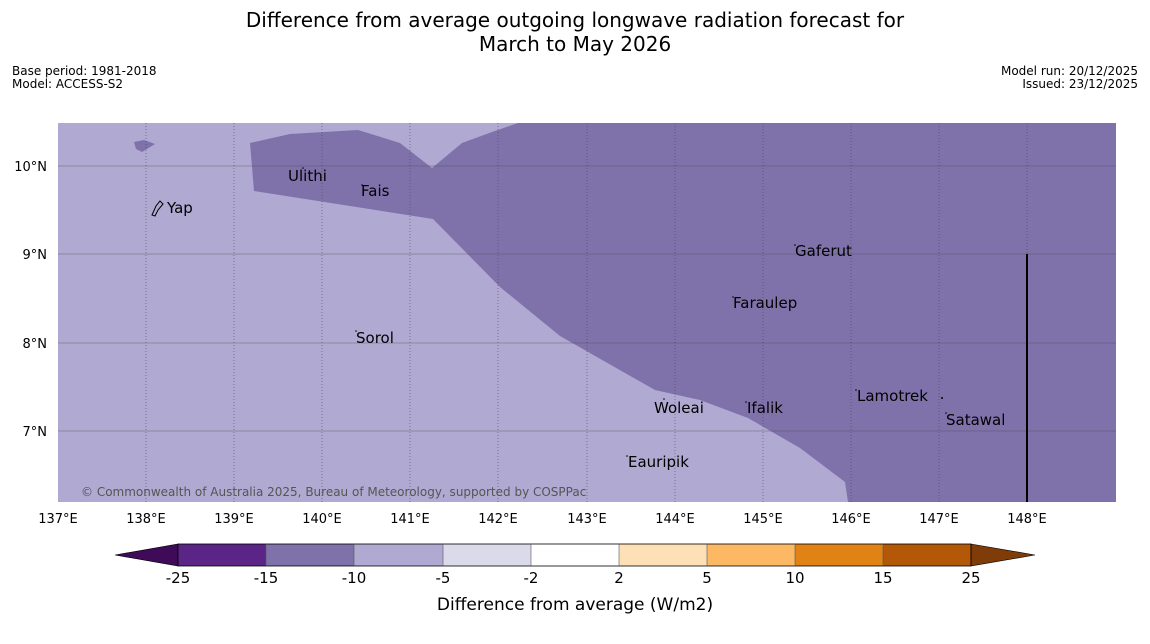 The height and width of the screenshot is (644, 1150). Describe the element at coordinates (443, 578) in the screenshot. I see `colorbar-tick: -5` at that location.